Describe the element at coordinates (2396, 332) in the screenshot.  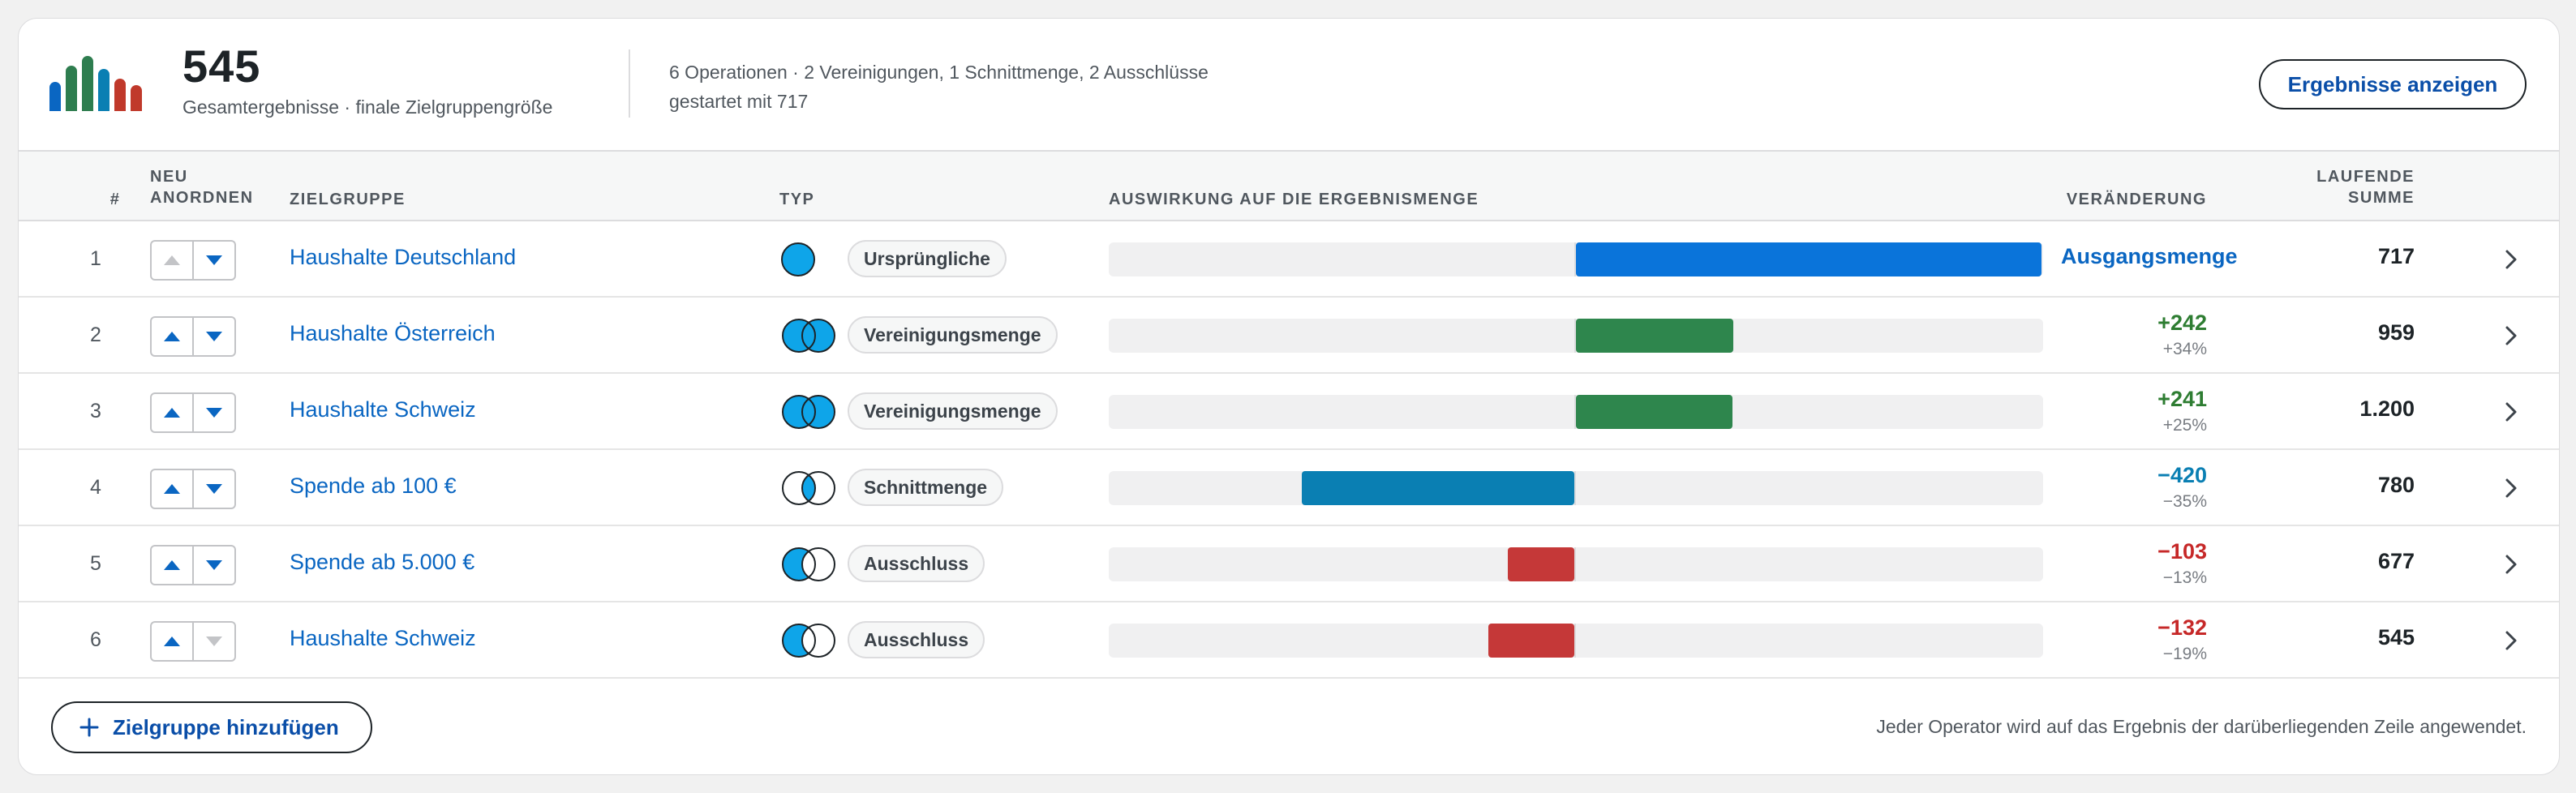
I see `running-total: 959` at that location.